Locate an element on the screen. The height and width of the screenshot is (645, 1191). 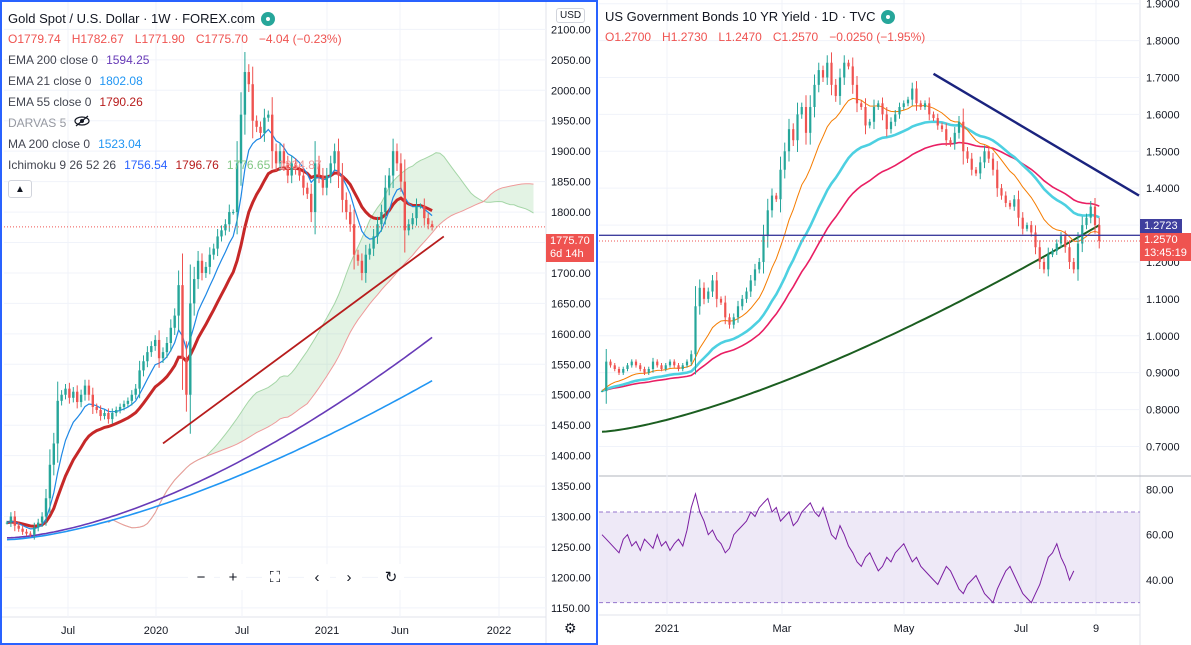
minus-icon: − is located at coordinates (201, 577).